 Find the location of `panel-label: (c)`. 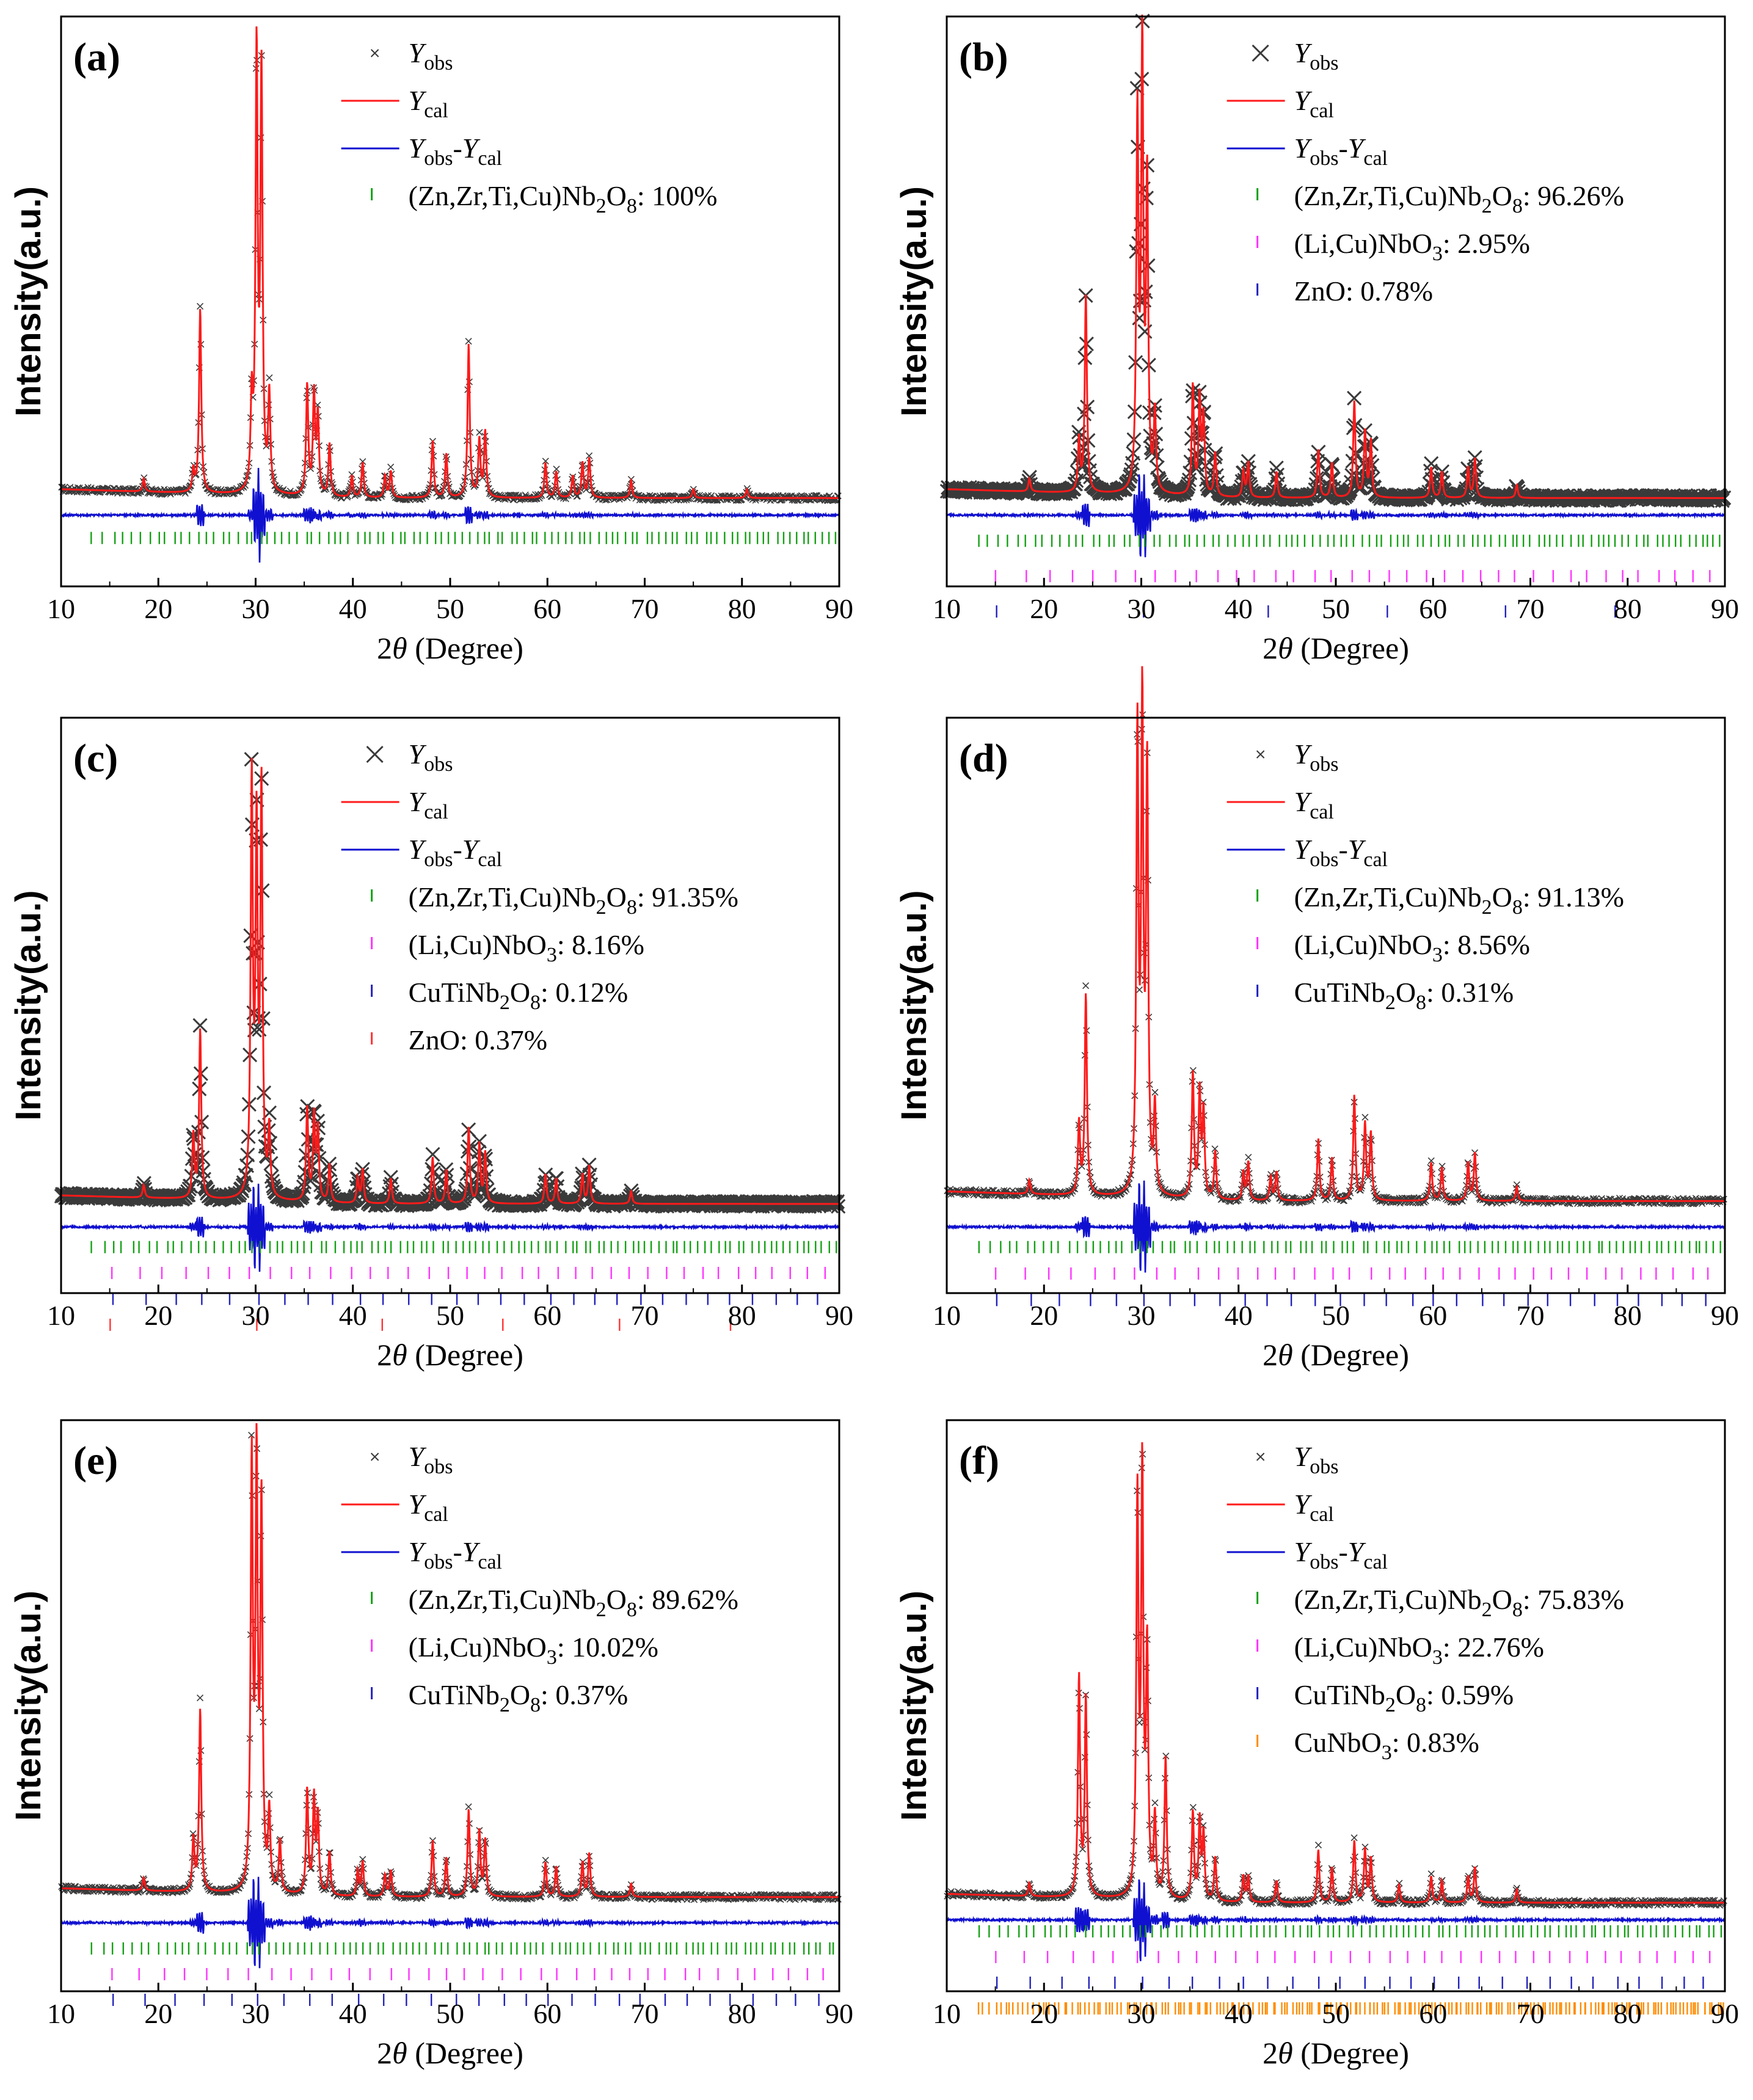

panel-label: (c) is located at coordinates (95, 759).